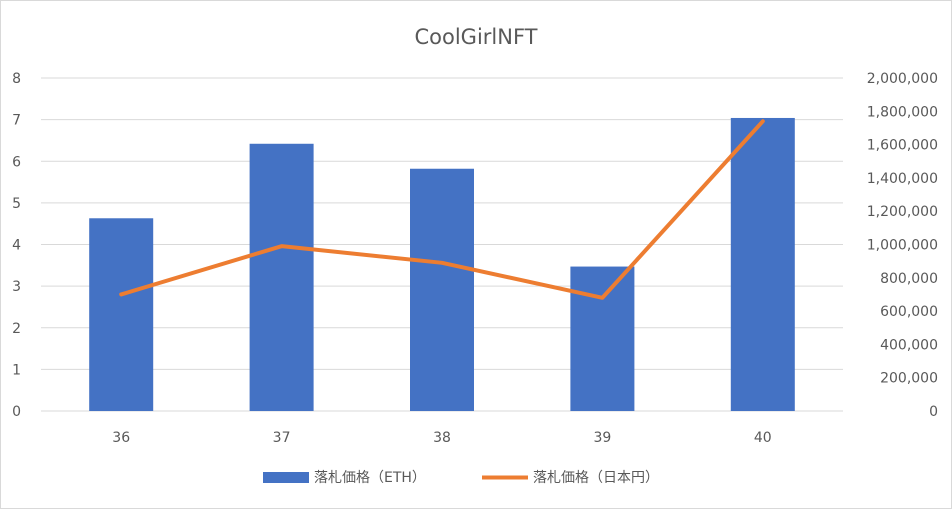 The width and height of the screenshot is (952, 509). Describe the element at coordinates (602, 438) in the screenshot. I see `x-tick-label: 39` at that location.